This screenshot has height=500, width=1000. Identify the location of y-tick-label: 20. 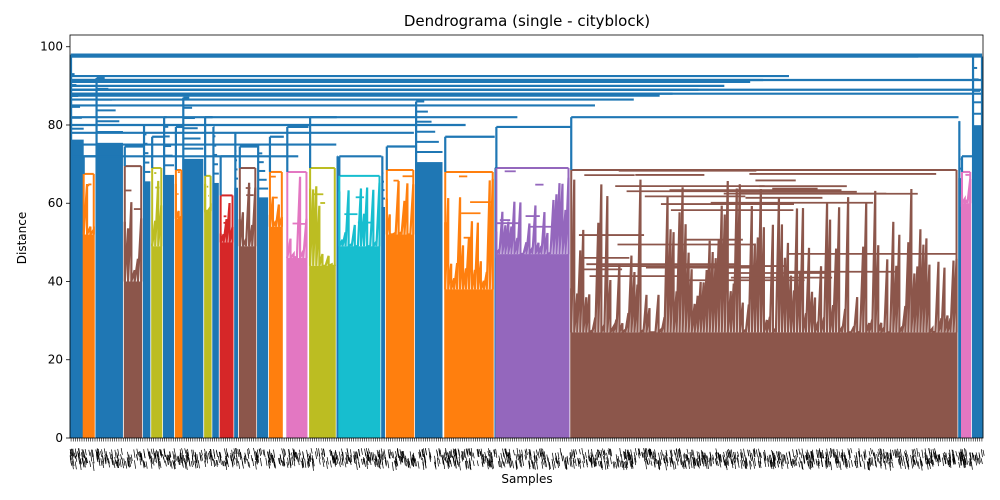
(55, 360).